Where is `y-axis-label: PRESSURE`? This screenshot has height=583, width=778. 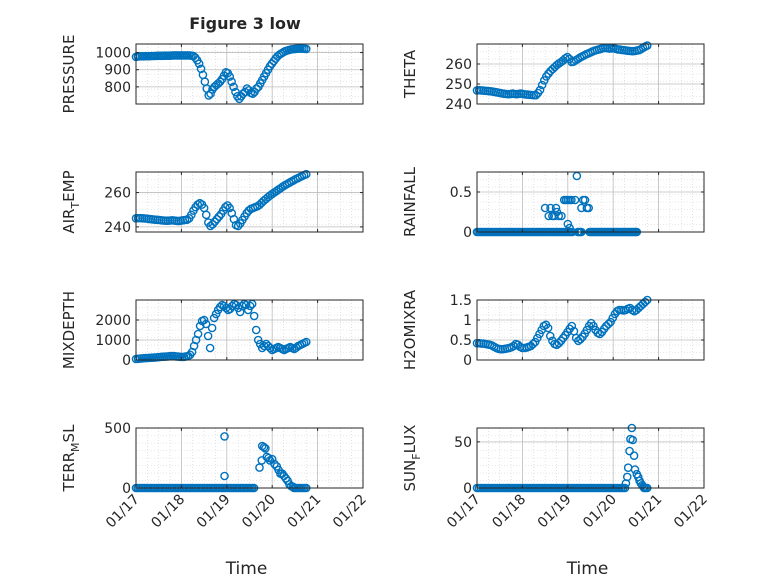
y-axis-label: PRESSURE is located at coordinates (69, 74).